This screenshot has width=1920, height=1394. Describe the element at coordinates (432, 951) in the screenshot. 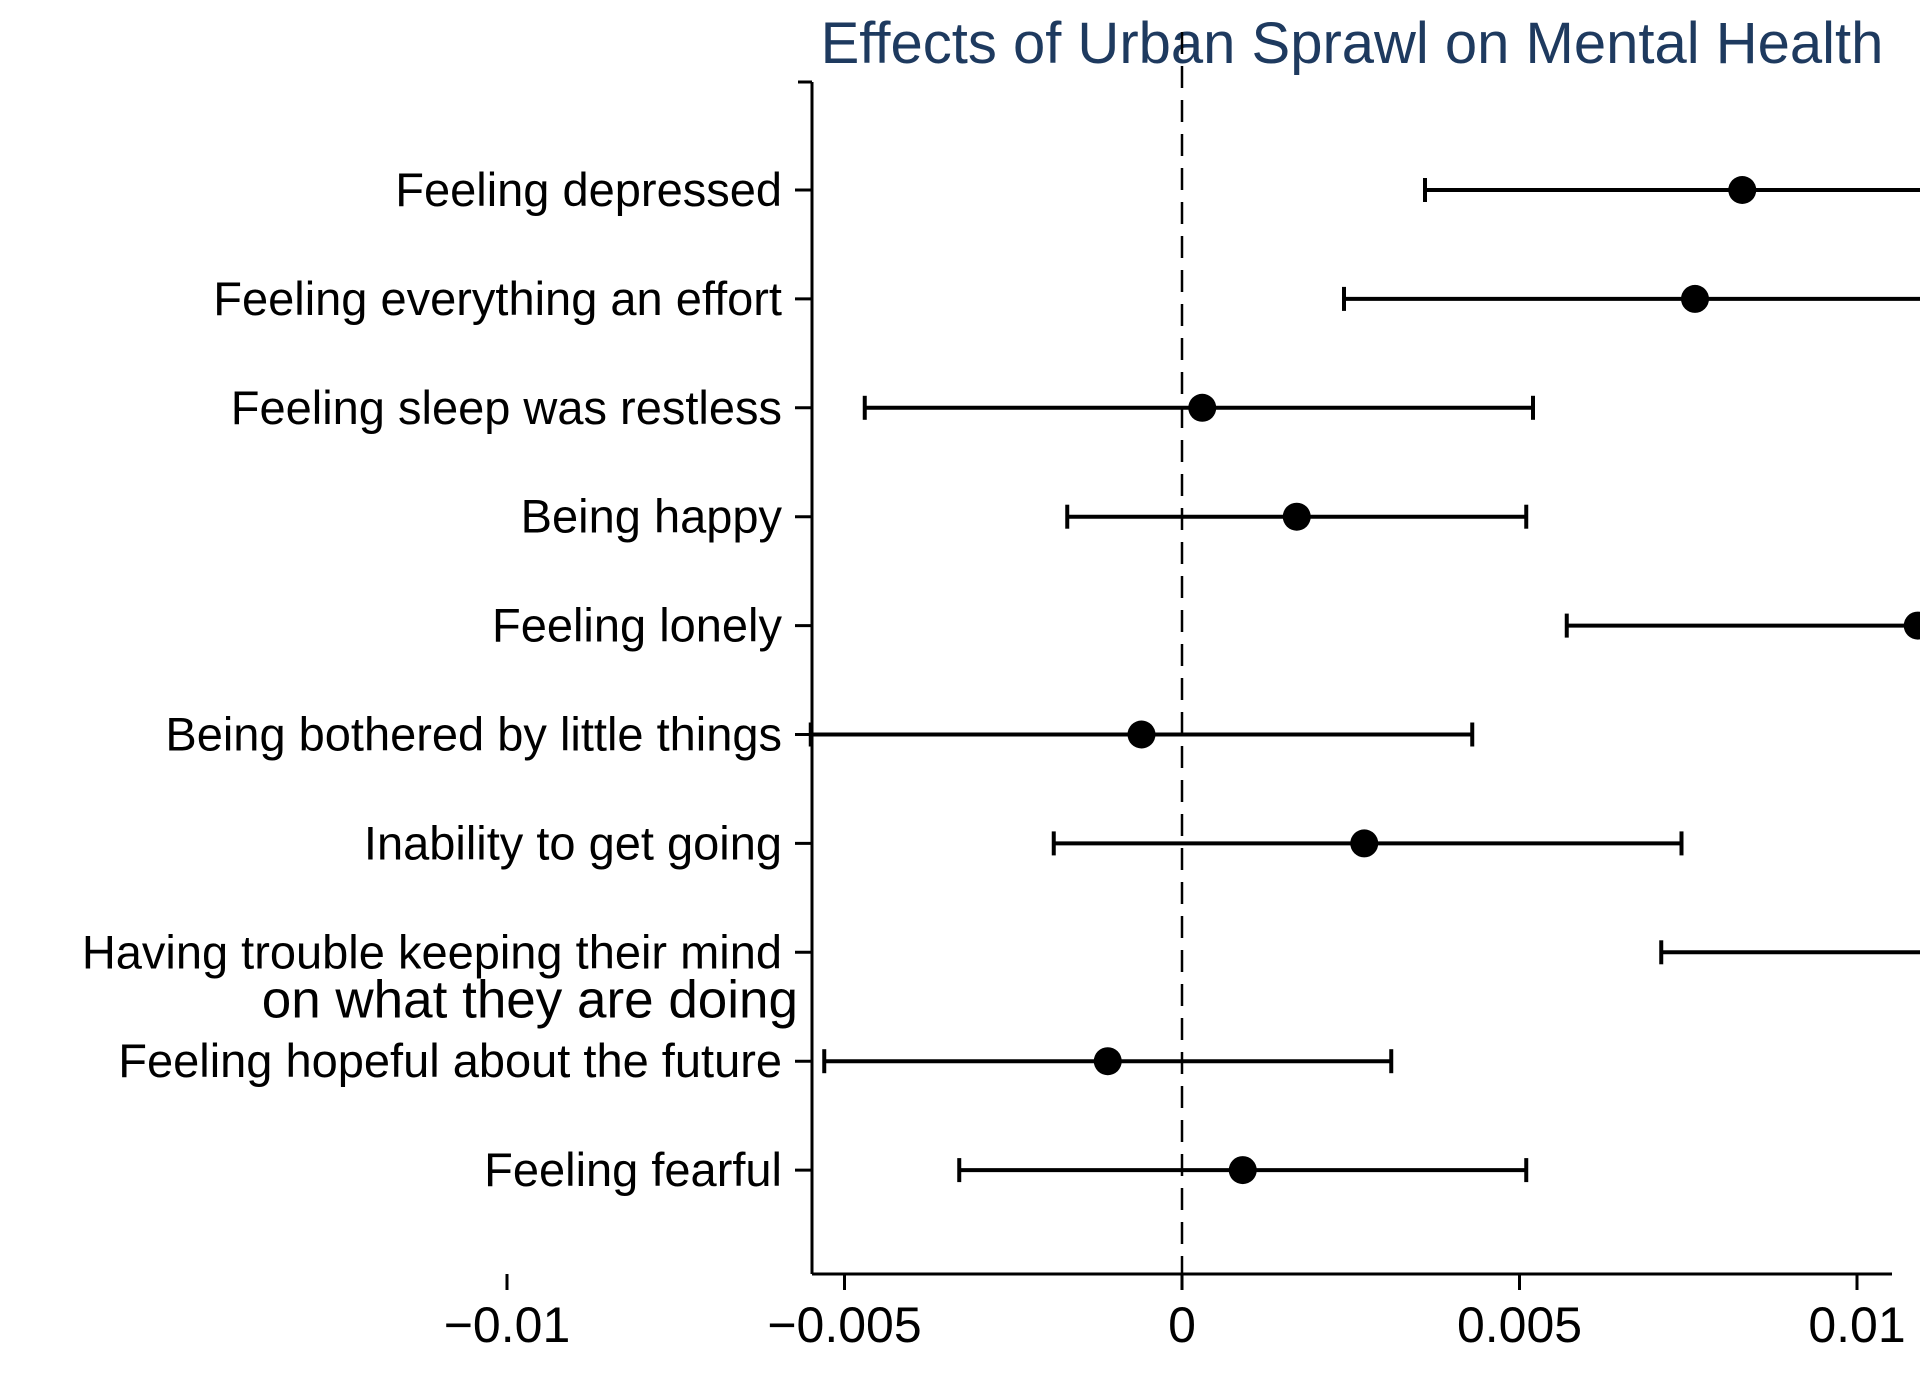

I see `category-label: Having trouble keeping their mind` at that location.